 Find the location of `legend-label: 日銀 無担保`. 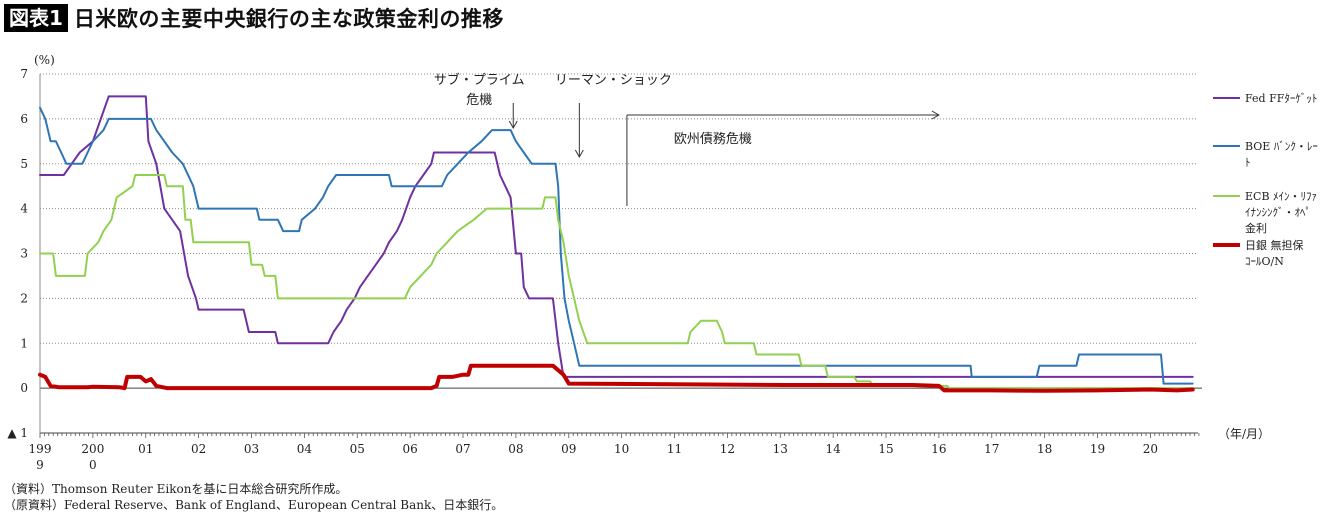

legend-label: 日銀 無担保 is located at coordinates (1274, 245).